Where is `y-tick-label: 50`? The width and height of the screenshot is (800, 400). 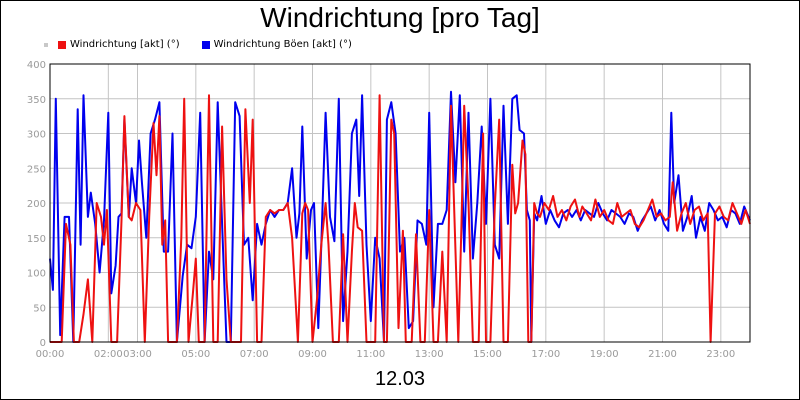
y-tick-label: 50 is located at coordinates (39, 308).